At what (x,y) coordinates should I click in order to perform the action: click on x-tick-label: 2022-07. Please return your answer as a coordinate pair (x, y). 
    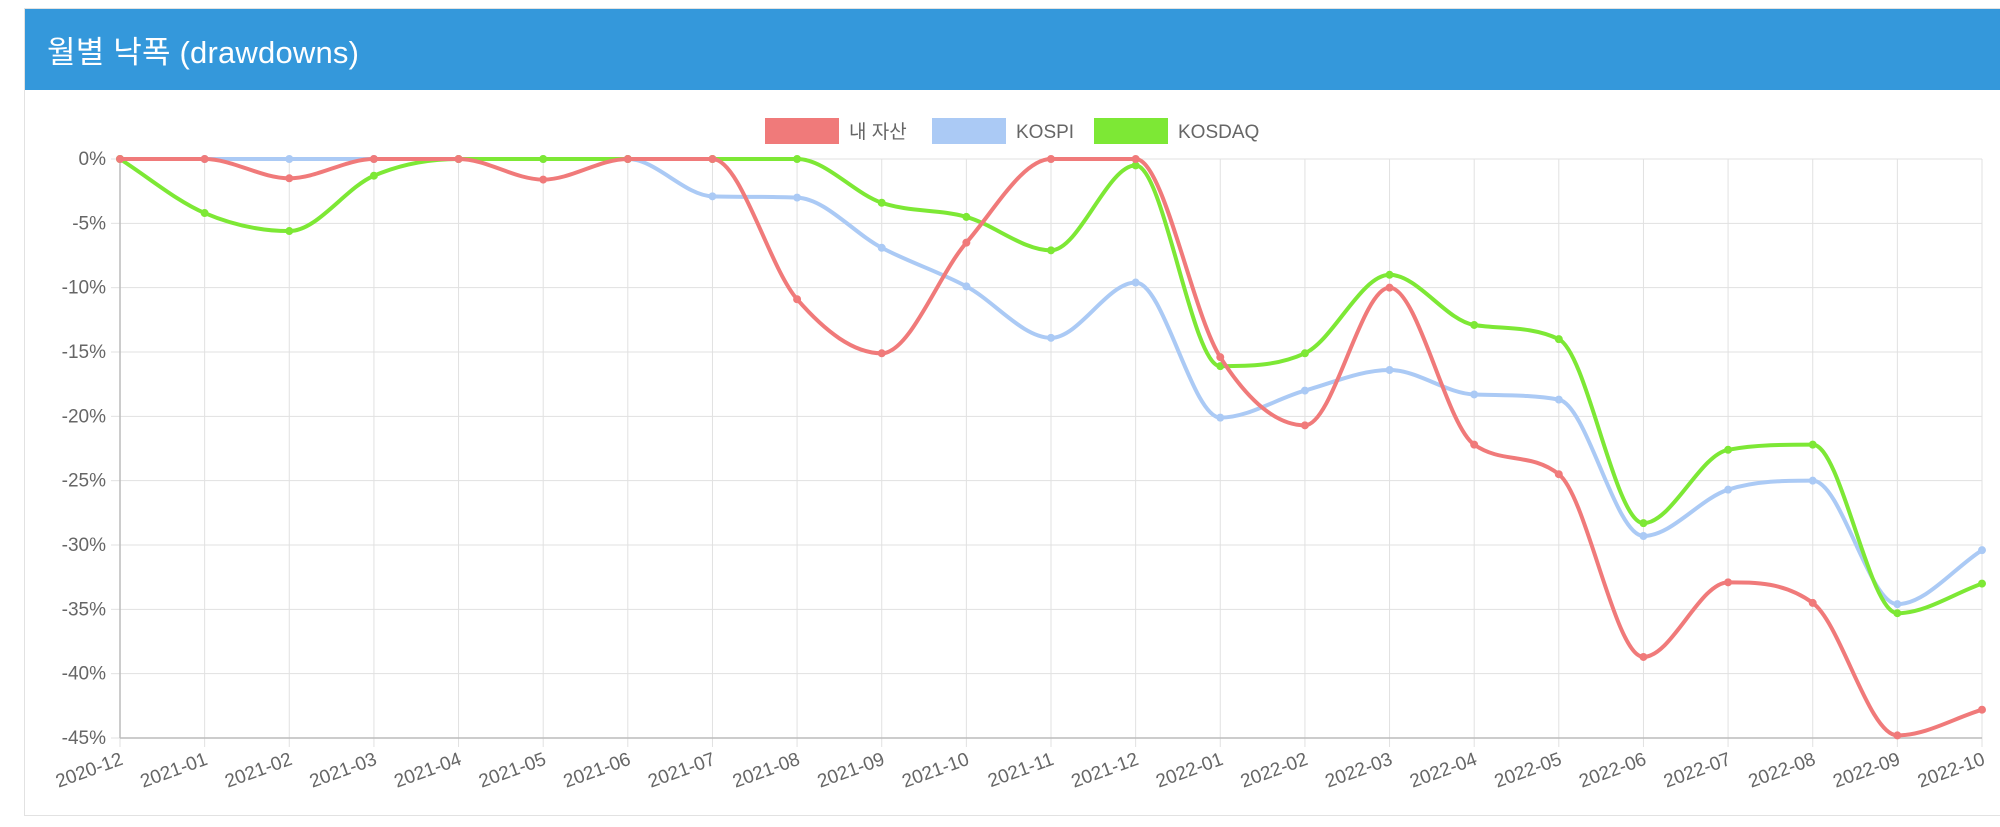
    Looking at the image, I should click on (1697, 771).